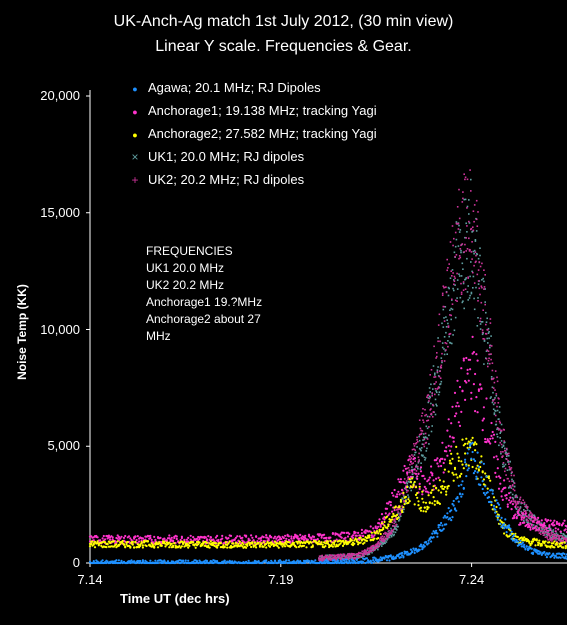 The width and height of the screenshot is (567, 625). Describe the element at coordinates (203, 319) in the screenshot. I see `annotation-line: Anchorage2 about 27` at that location.